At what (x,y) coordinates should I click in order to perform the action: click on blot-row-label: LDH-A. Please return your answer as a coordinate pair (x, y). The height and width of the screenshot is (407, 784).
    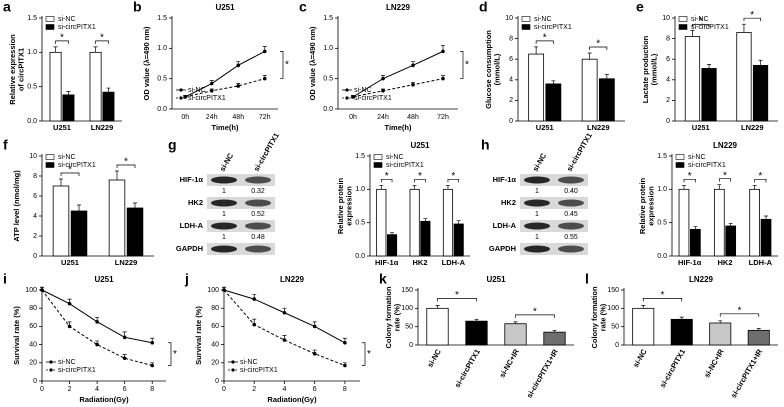
    Looking at the image, I should click on (192, 225).